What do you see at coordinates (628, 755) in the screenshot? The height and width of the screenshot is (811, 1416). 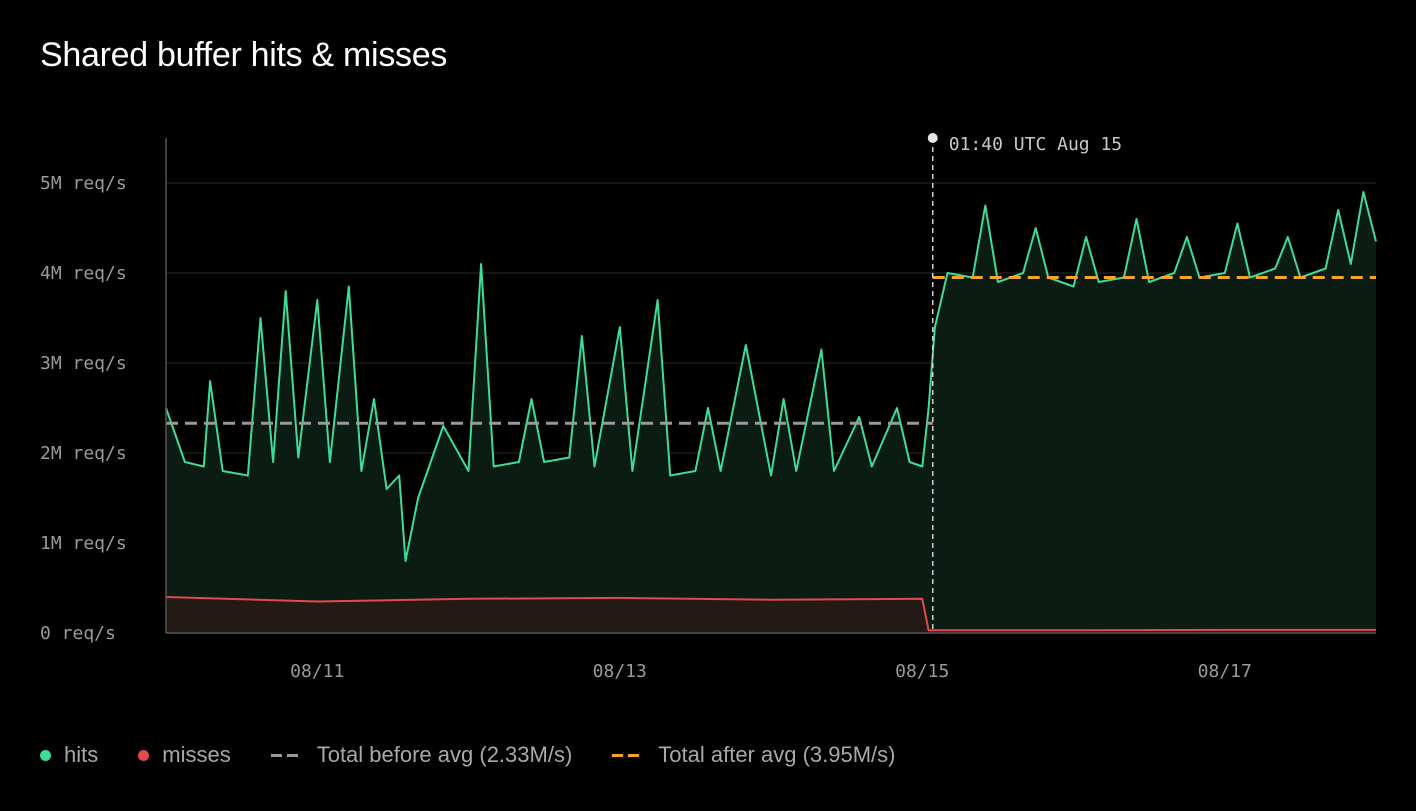 I see `legend-swatch-total-after` at bounding box center [628, 755].